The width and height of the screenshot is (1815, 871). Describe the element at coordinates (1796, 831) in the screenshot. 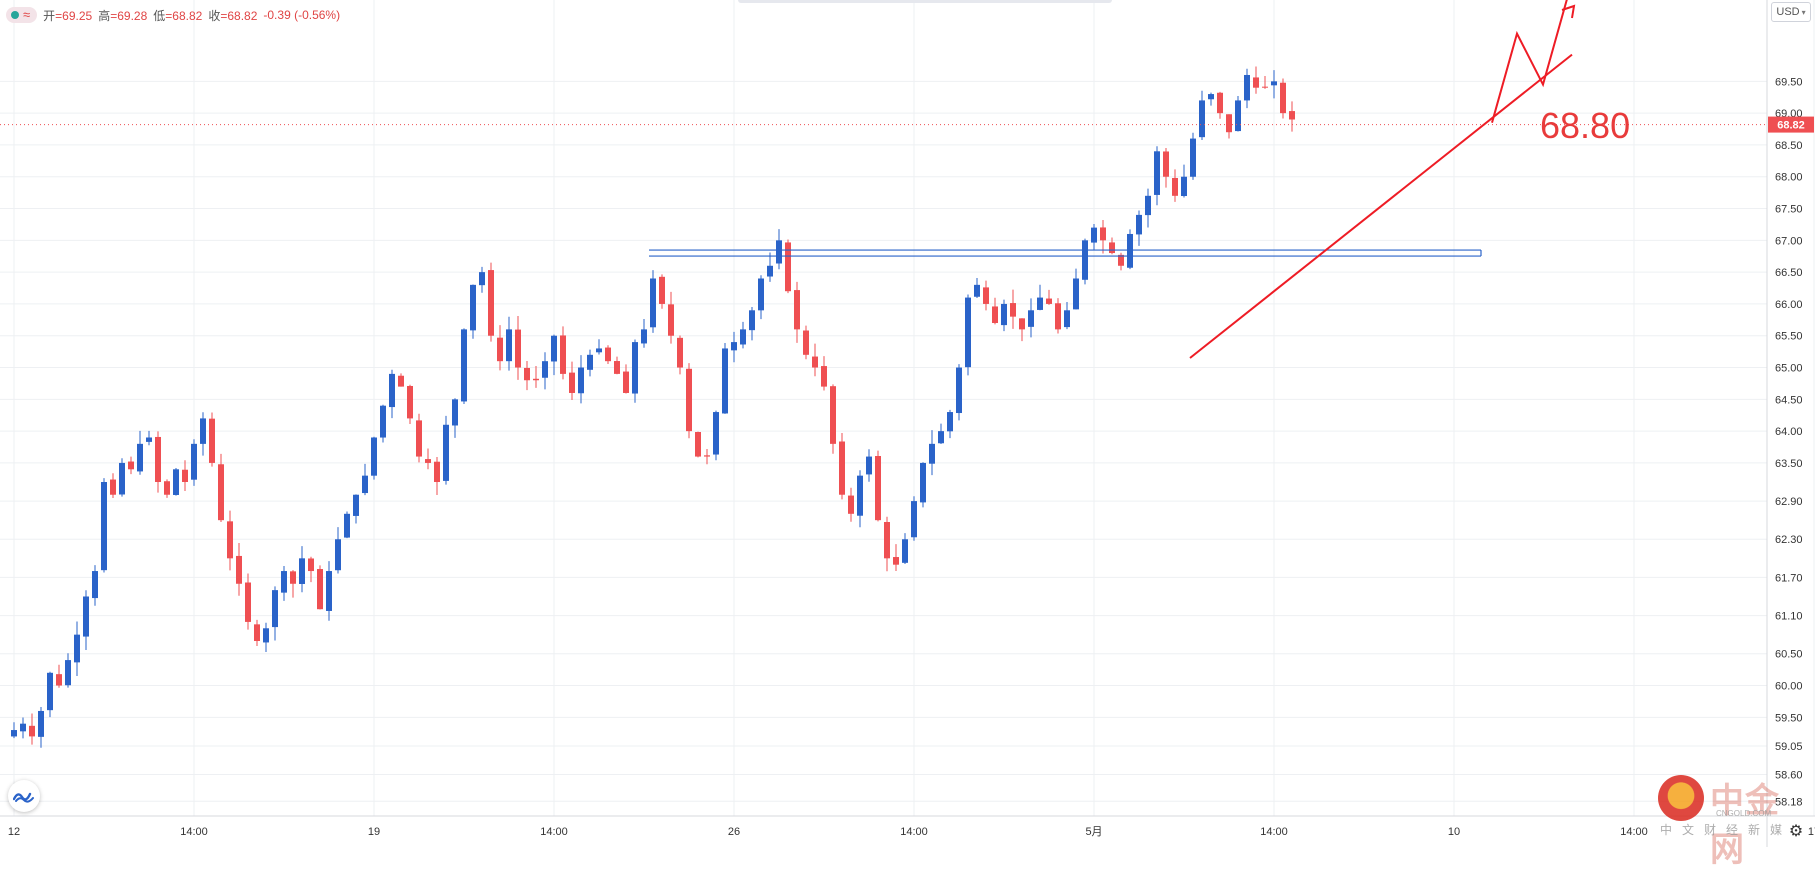

I see `gear-icon: ⚙` at that location.